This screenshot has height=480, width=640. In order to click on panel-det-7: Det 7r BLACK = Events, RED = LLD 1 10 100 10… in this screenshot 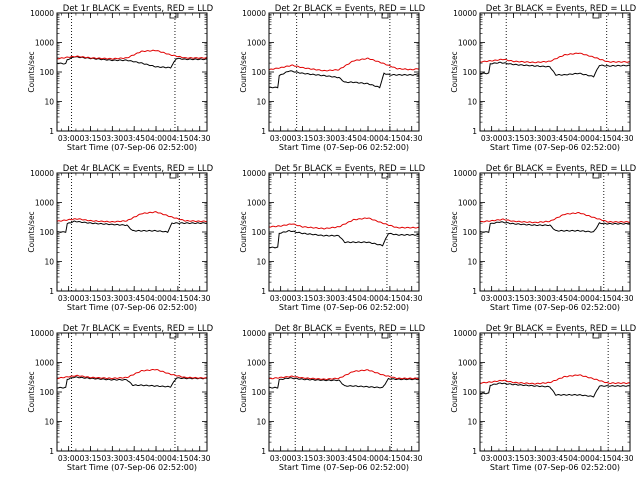, I will do `click(120, 398)`.